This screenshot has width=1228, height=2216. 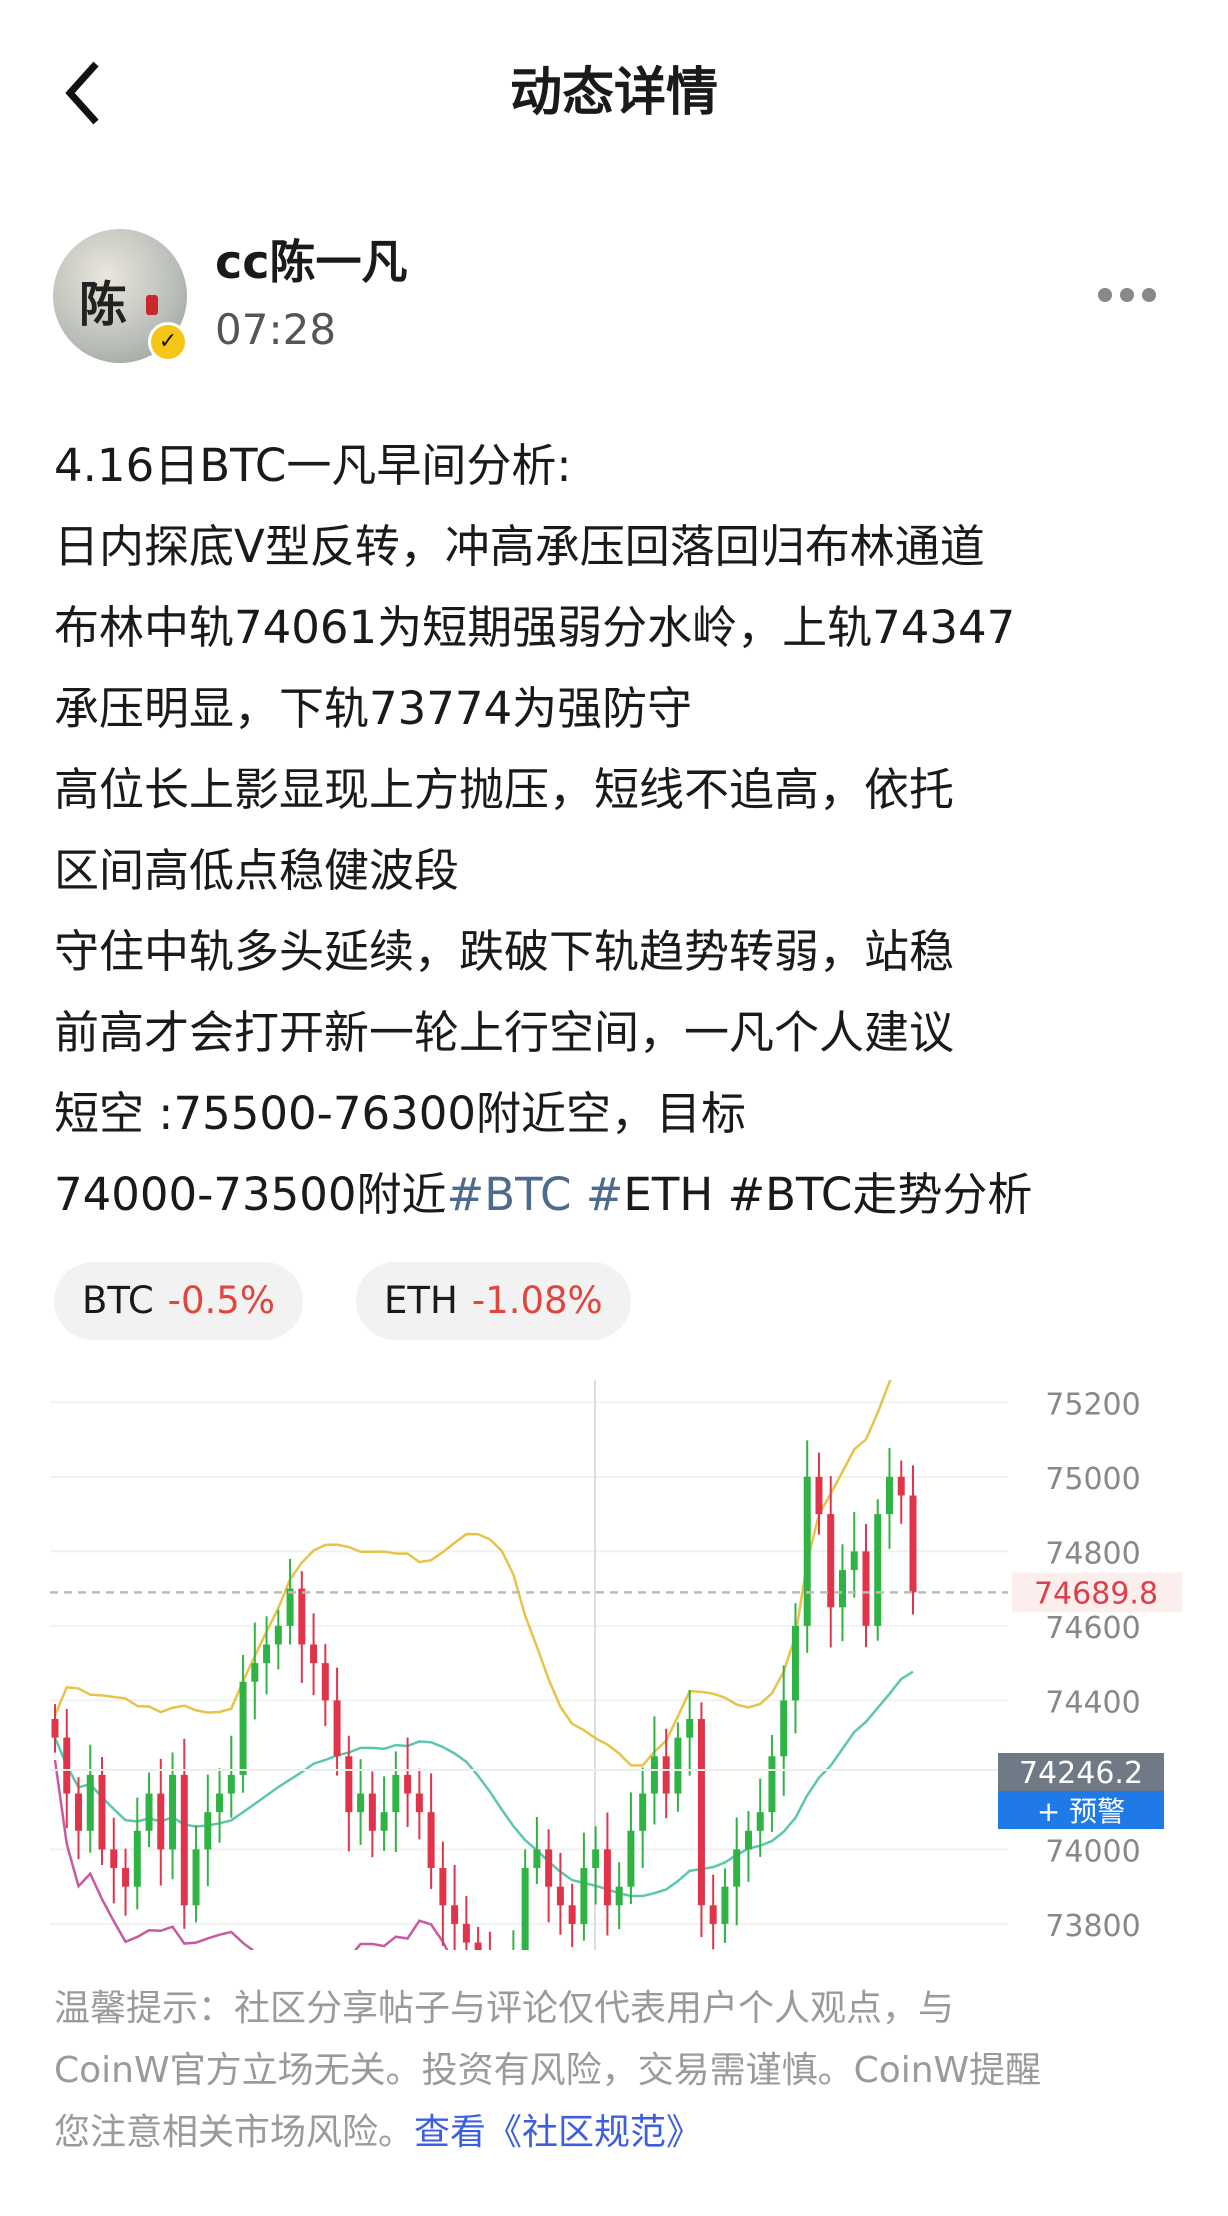 I want to click on page-title: 动态详情, so click(x=613, y=93).